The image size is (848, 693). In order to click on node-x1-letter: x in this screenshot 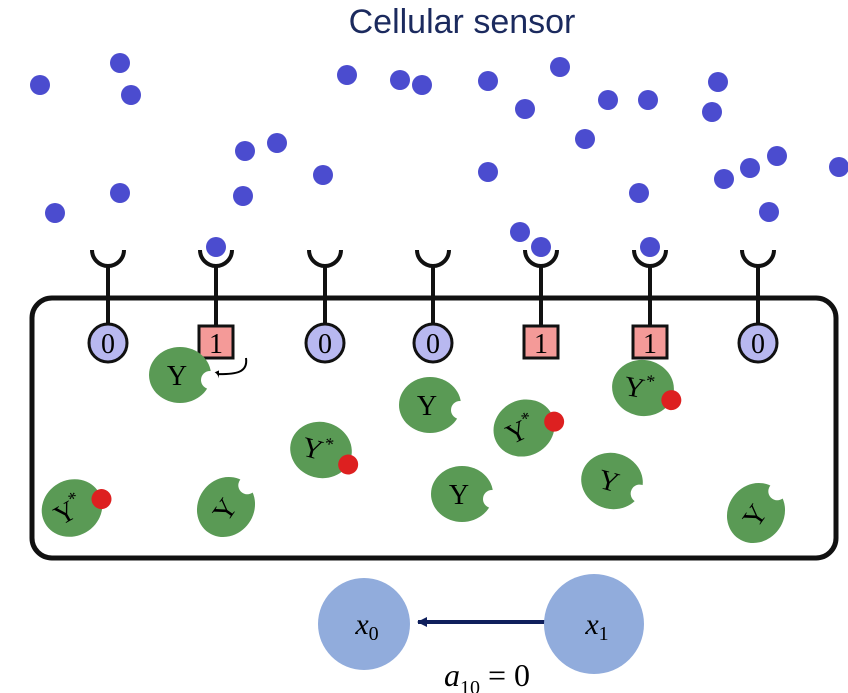, I will do `click(591, 624)`.